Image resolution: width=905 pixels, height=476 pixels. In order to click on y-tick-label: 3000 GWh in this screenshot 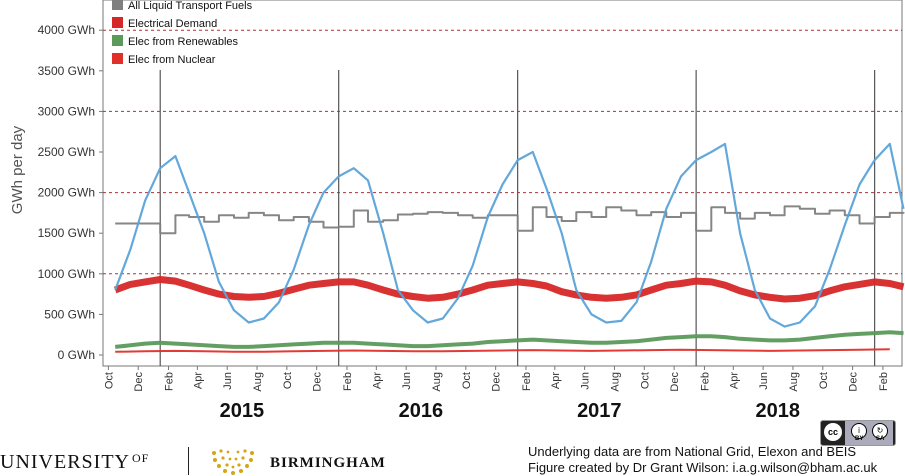, I will do `click(66, 111)`.